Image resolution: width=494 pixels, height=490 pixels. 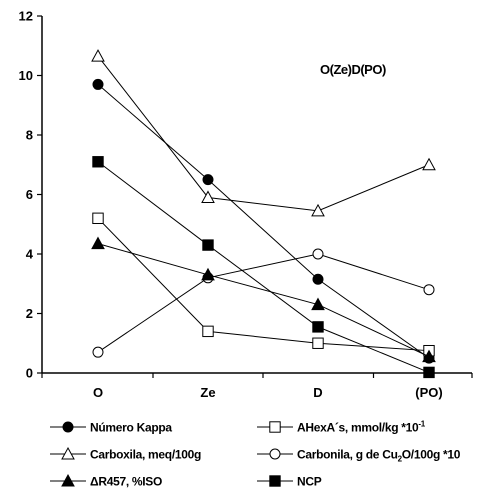 What do you see at coordinates (98, 392) in the screenshot?
I see `x-tick-label: O` at bounding box center [98, 392].